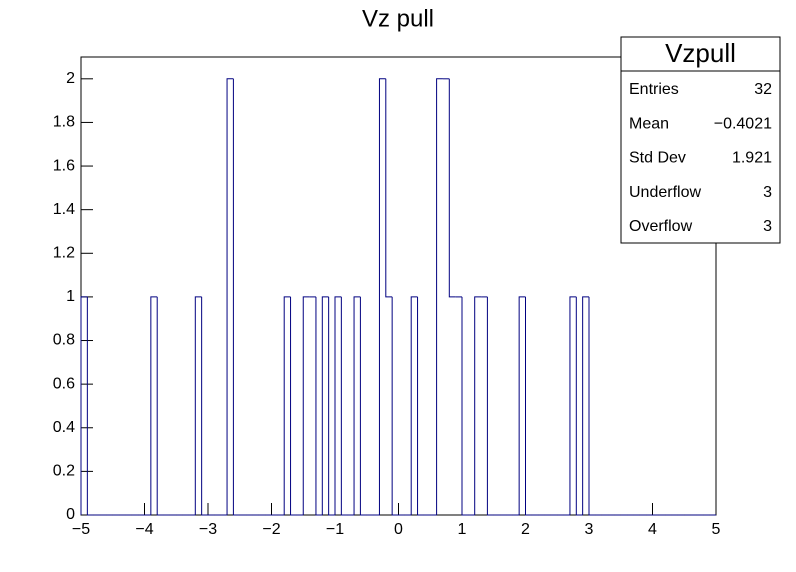 The width and height of the screenshot is (796, 572). I want to click on x-tick-label: 4, so click(652, 529).